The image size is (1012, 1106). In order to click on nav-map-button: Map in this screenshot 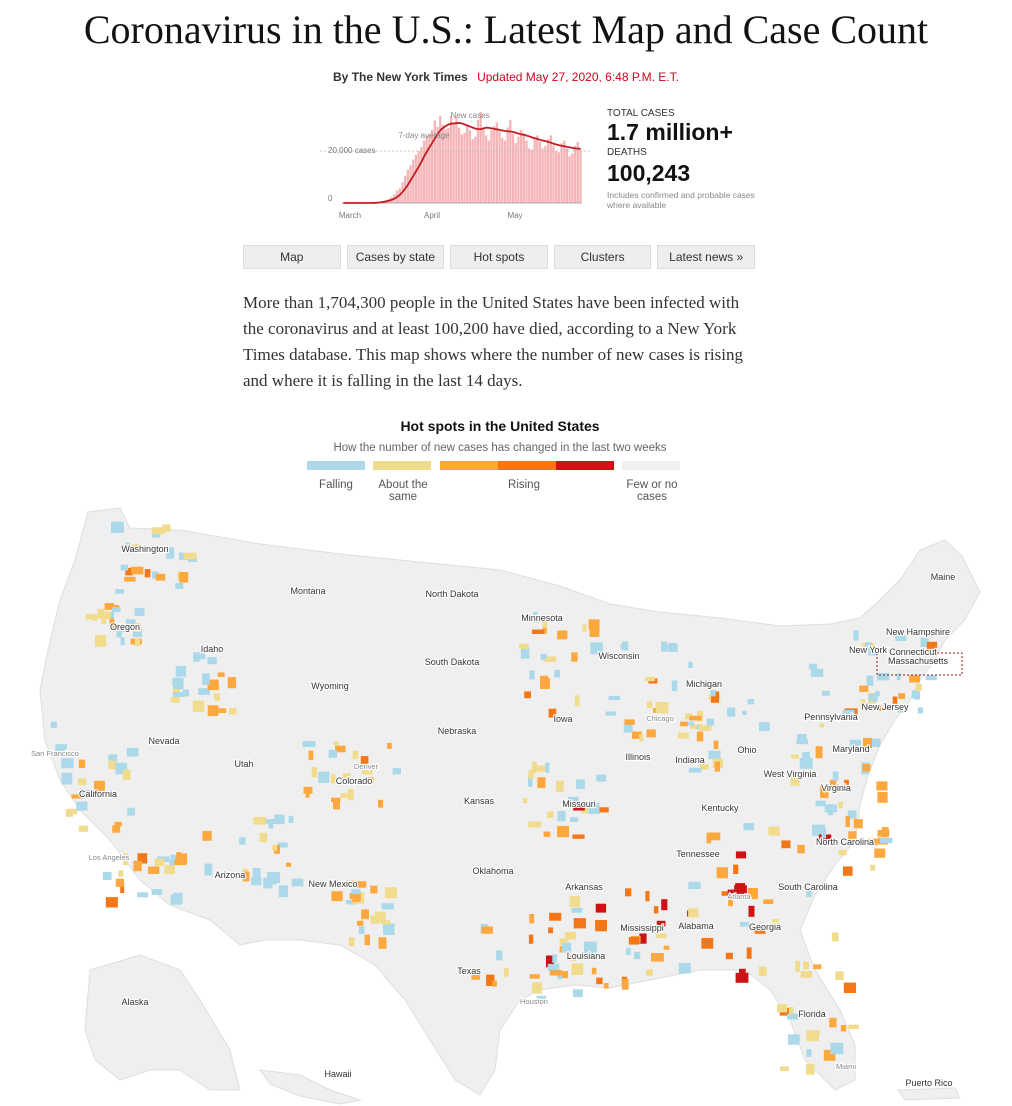, I will do `click(292, 257)`.